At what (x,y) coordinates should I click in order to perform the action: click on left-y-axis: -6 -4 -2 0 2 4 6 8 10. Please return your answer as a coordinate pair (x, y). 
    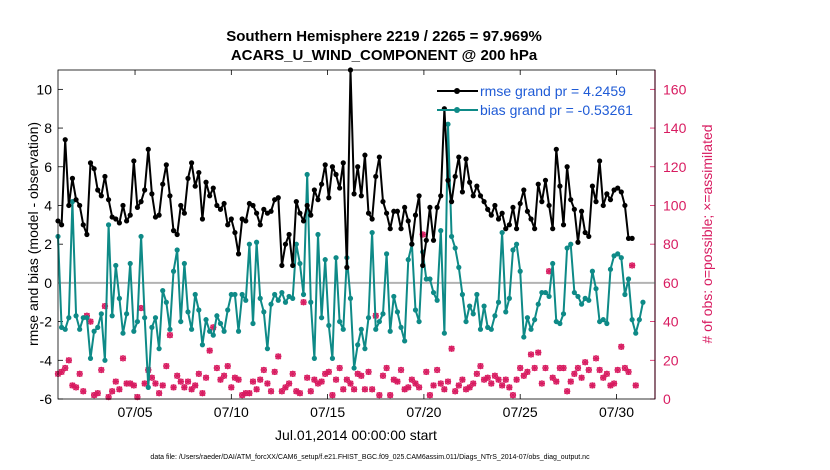
    Looking at the image, I should click on (49, 244).